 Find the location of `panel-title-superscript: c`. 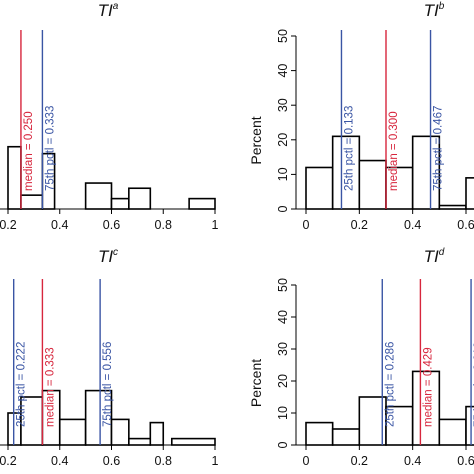

panel-title-superscript: c is located at coordinates (115, 252).